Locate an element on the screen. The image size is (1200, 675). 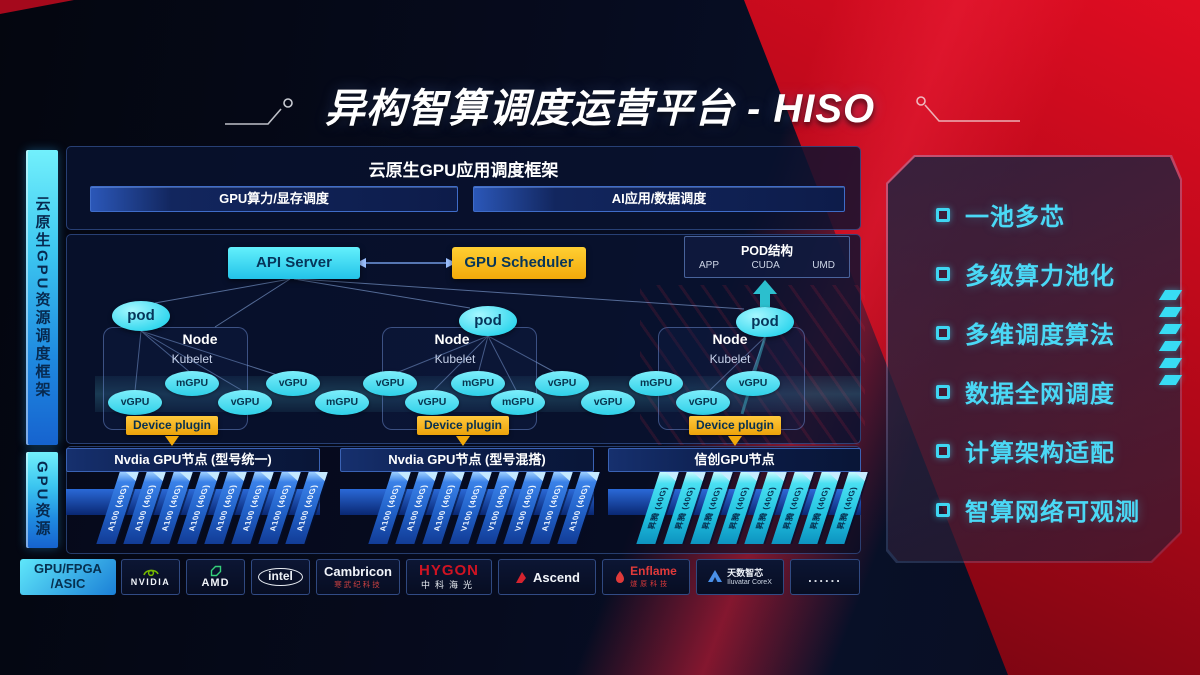
feature-item: 多级算力池化 is located at coordinates (1050, 273).